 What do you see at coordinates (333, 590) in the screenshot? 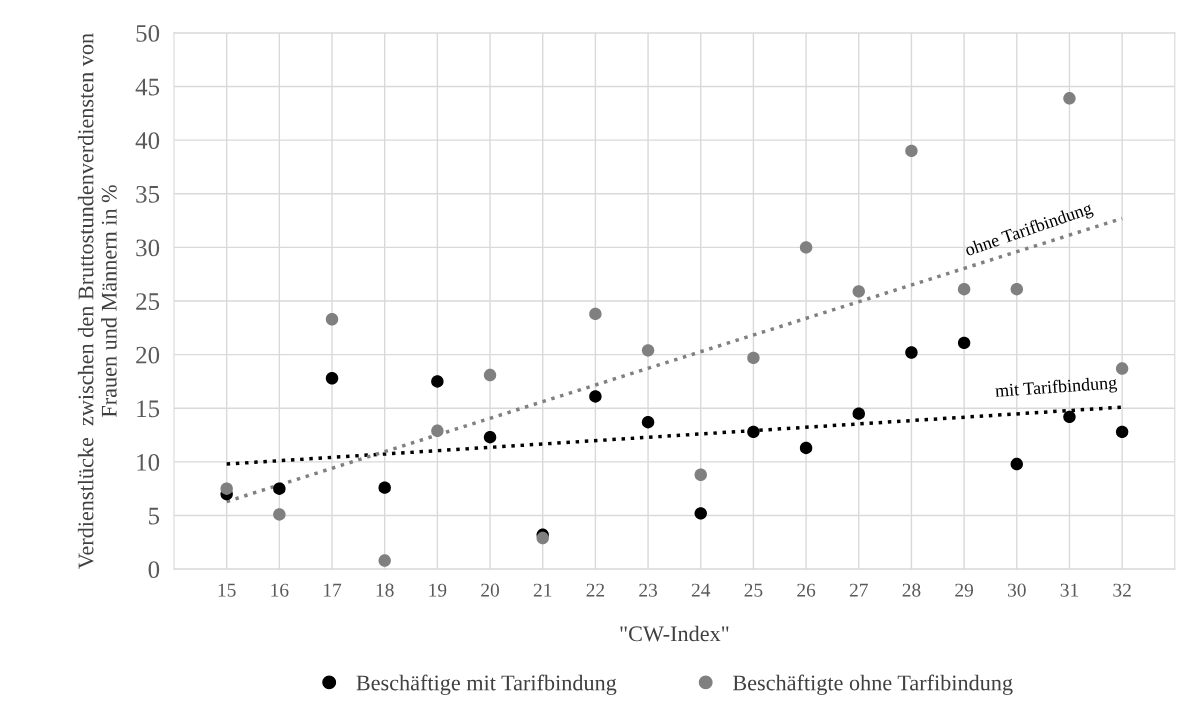
I see `x-tick-label: 17` at bounding box center [333, 590].